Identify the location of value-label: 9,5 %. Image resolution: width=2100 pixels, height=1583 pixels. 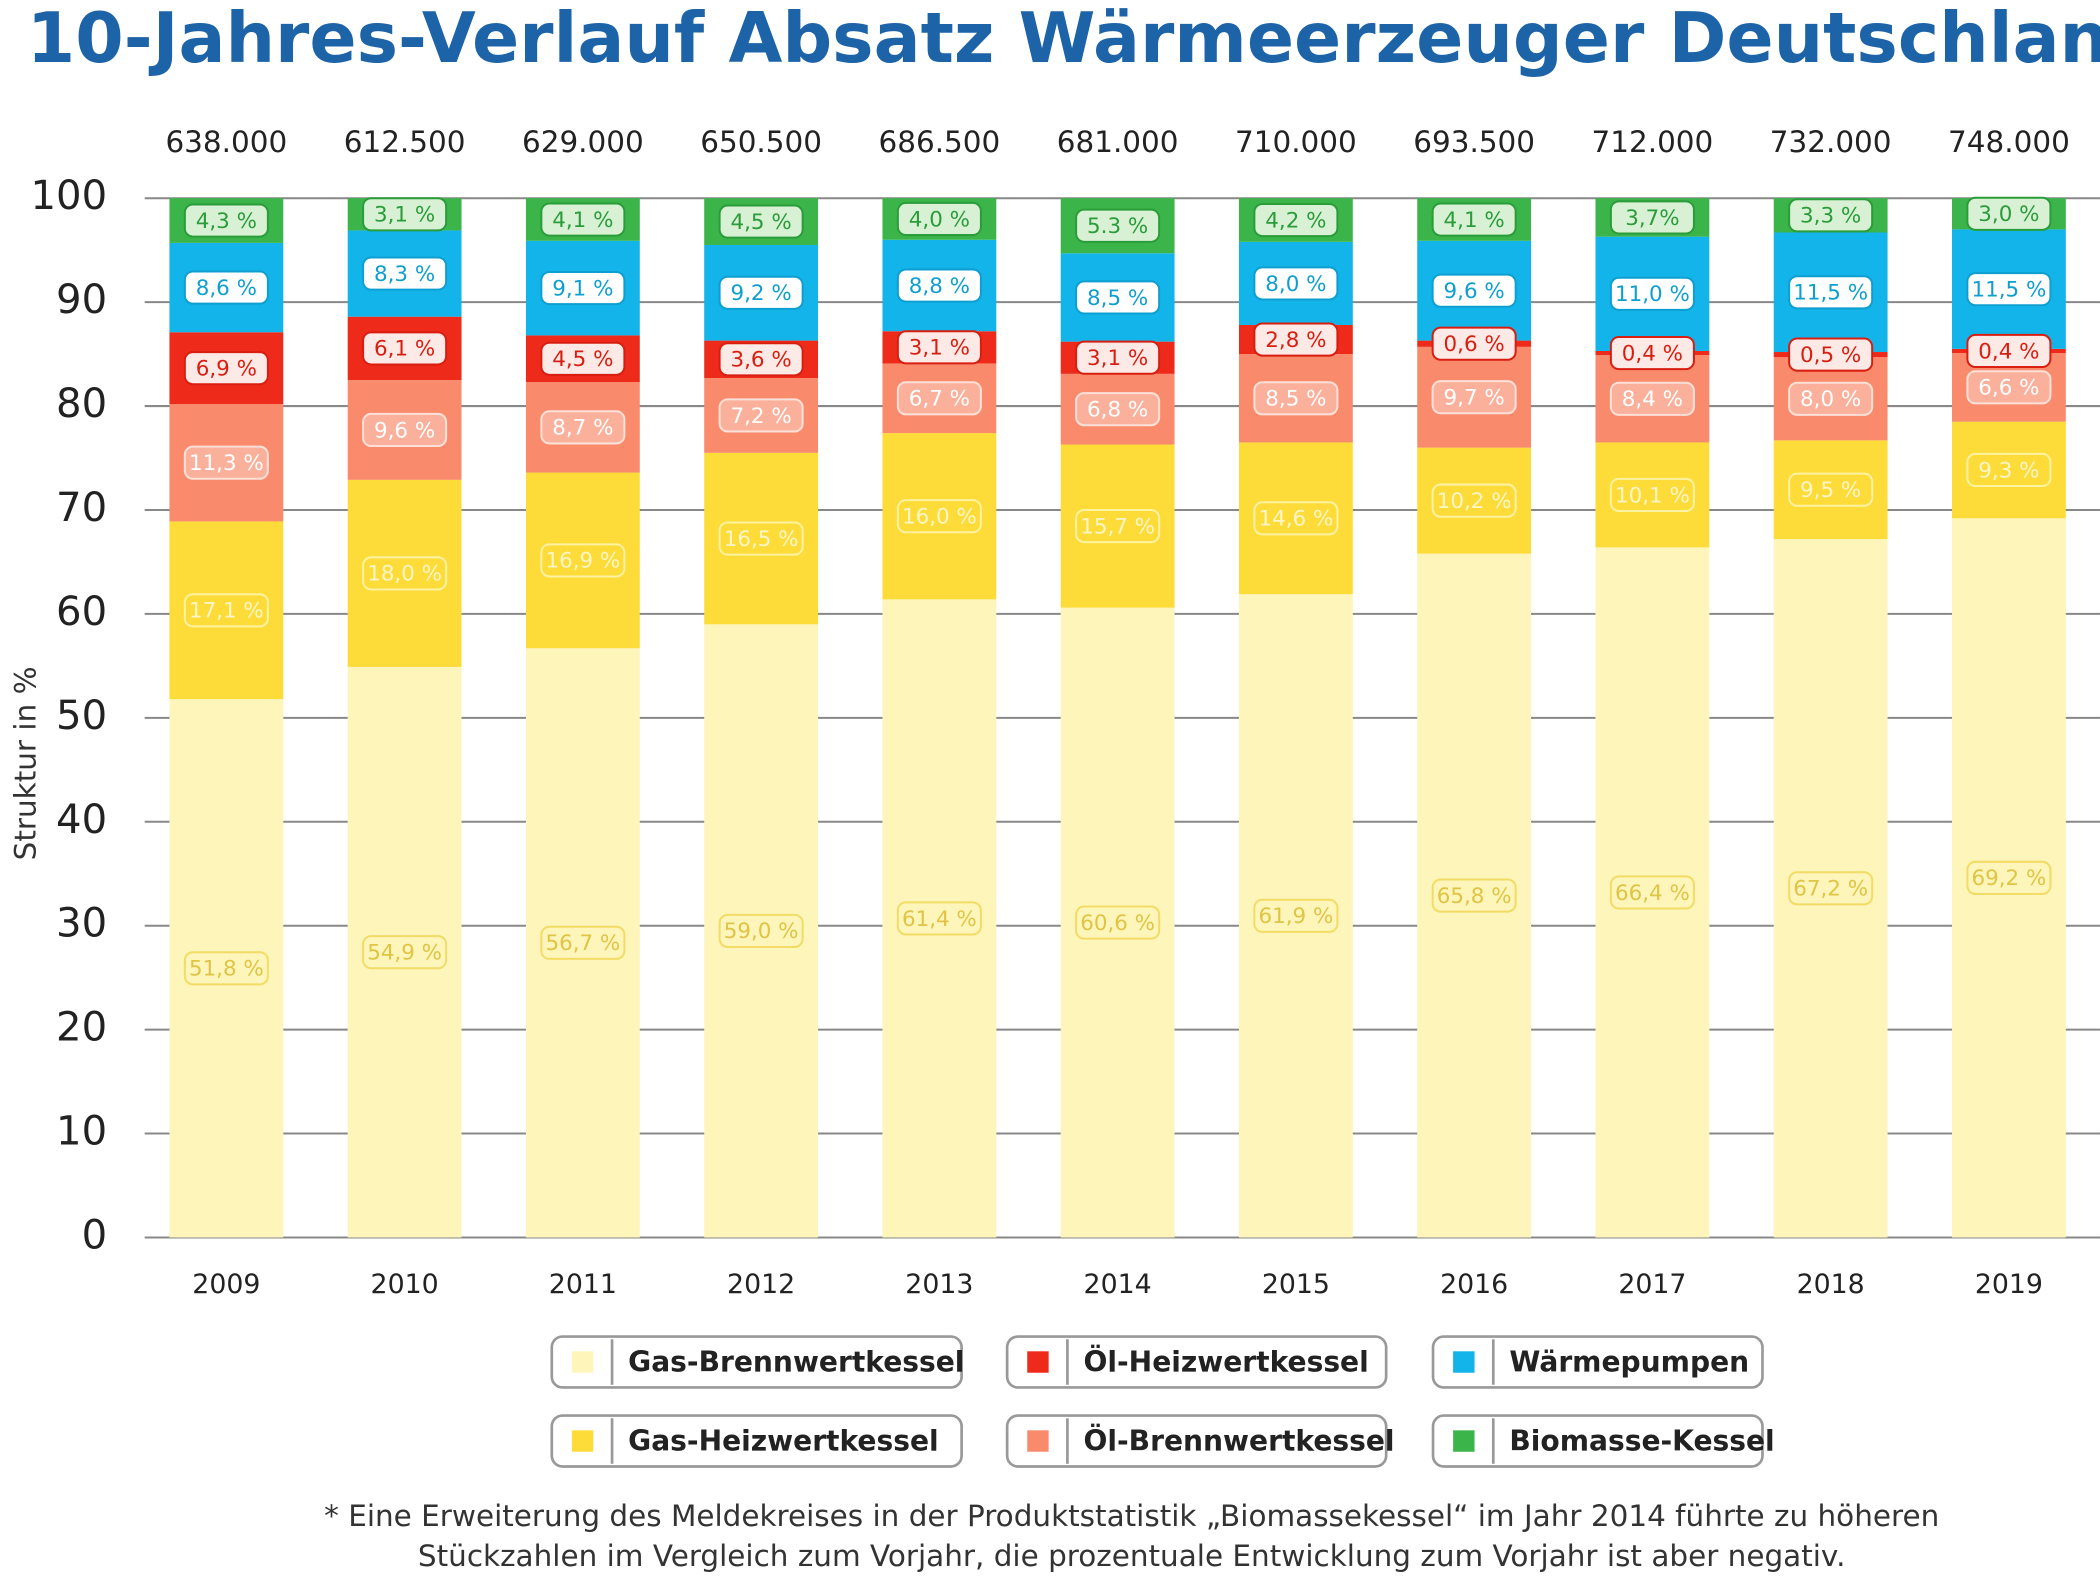
(1830, 490).